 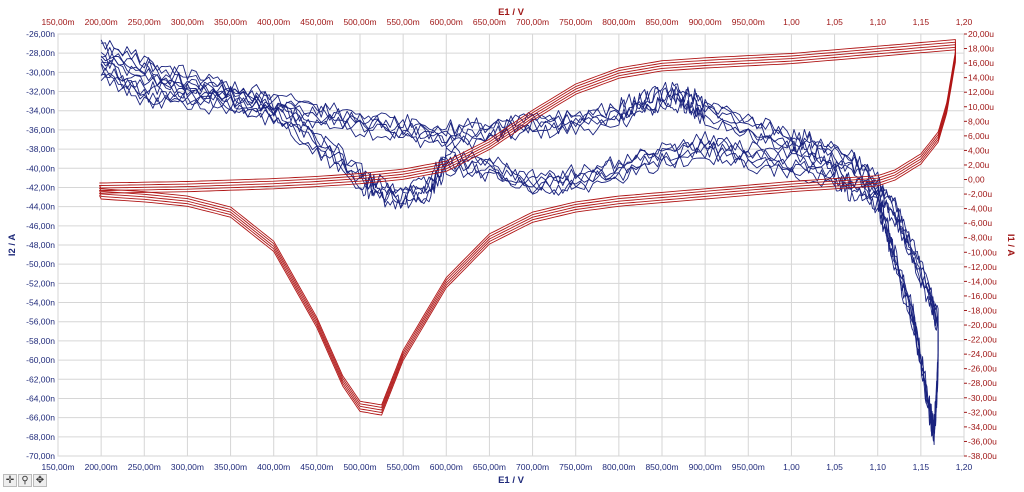 What do you see at coordinates (981, 49) in the screenshot?
I see `right-y-tick-label: 18,00u` at bounding box center [981, 49].